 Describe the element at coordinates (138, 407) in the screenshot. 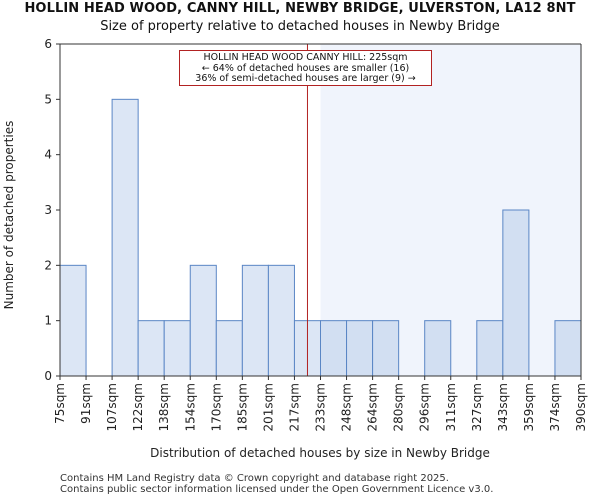

I see `x-tick-label-122sqm: 122sqm` at that location.